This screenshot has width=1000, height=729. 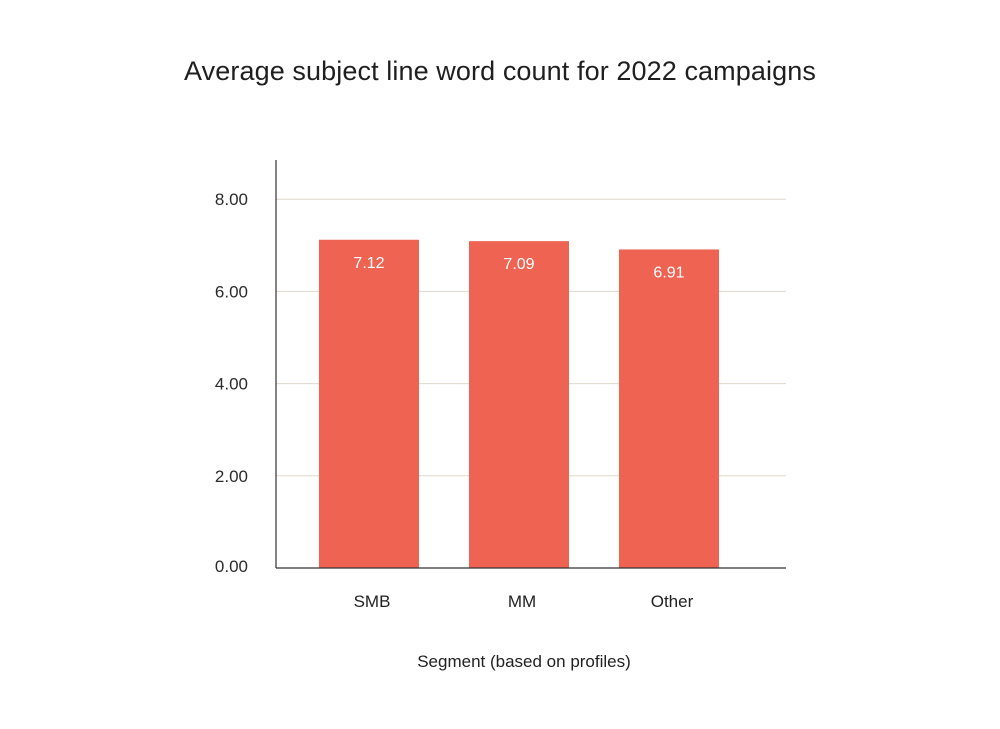 What do you see at coordinates (672, 601) in the screenshot?
I see `x-tick-label: Other` at bounding box center [672, 601].